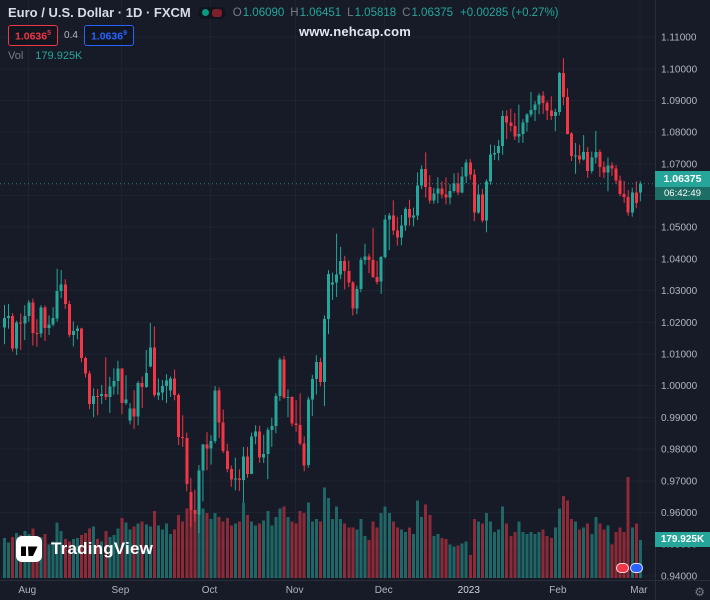  What do you see at coordinates (679, 291) in the screenshot?
I see `price-axis-label: 1.03000` at bounding box center [679, 291].